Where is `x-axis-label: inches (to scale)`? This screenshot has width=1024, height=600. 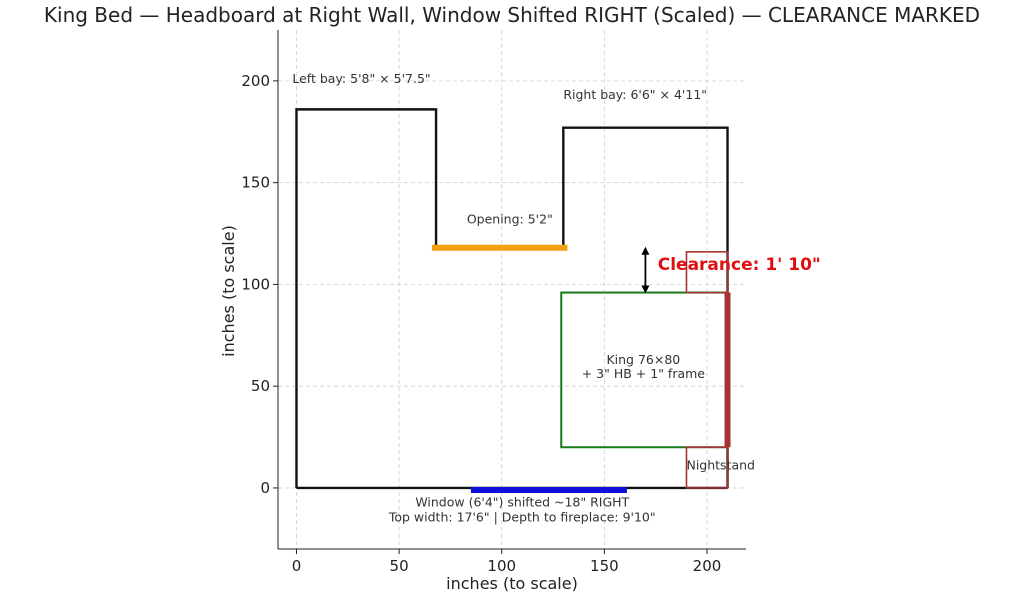
x-axis-label: inches (to scale) is located at coordinates (512, 583).